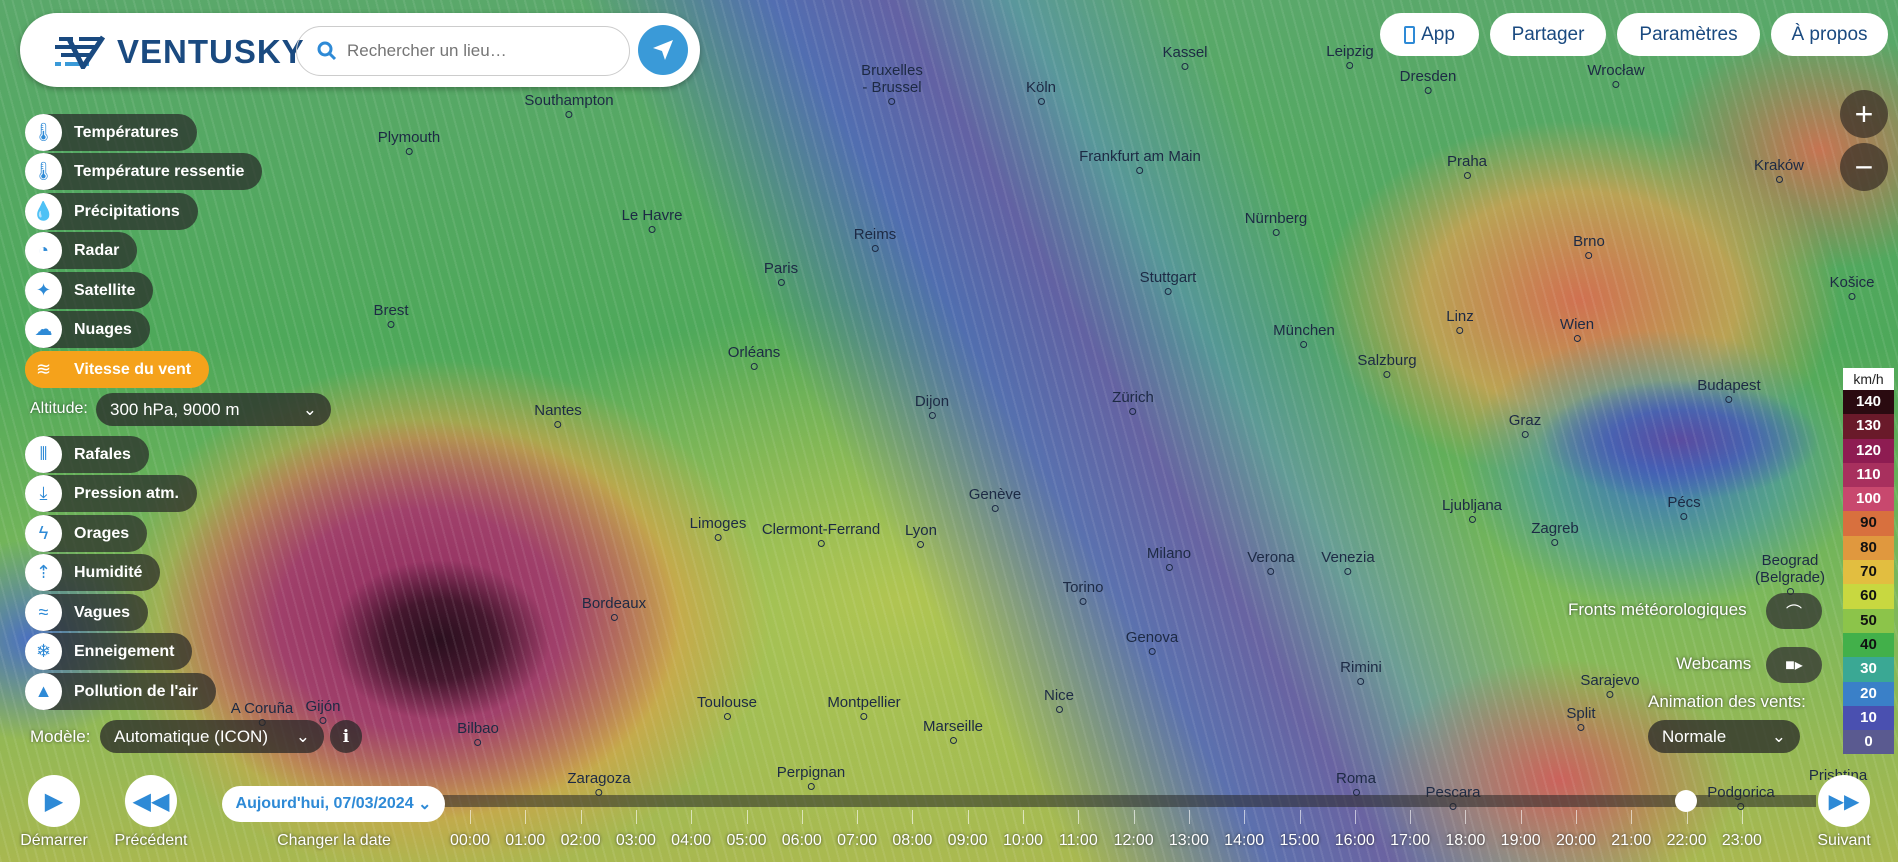  I want to click on city-label: Praha, so click(1467, 166).